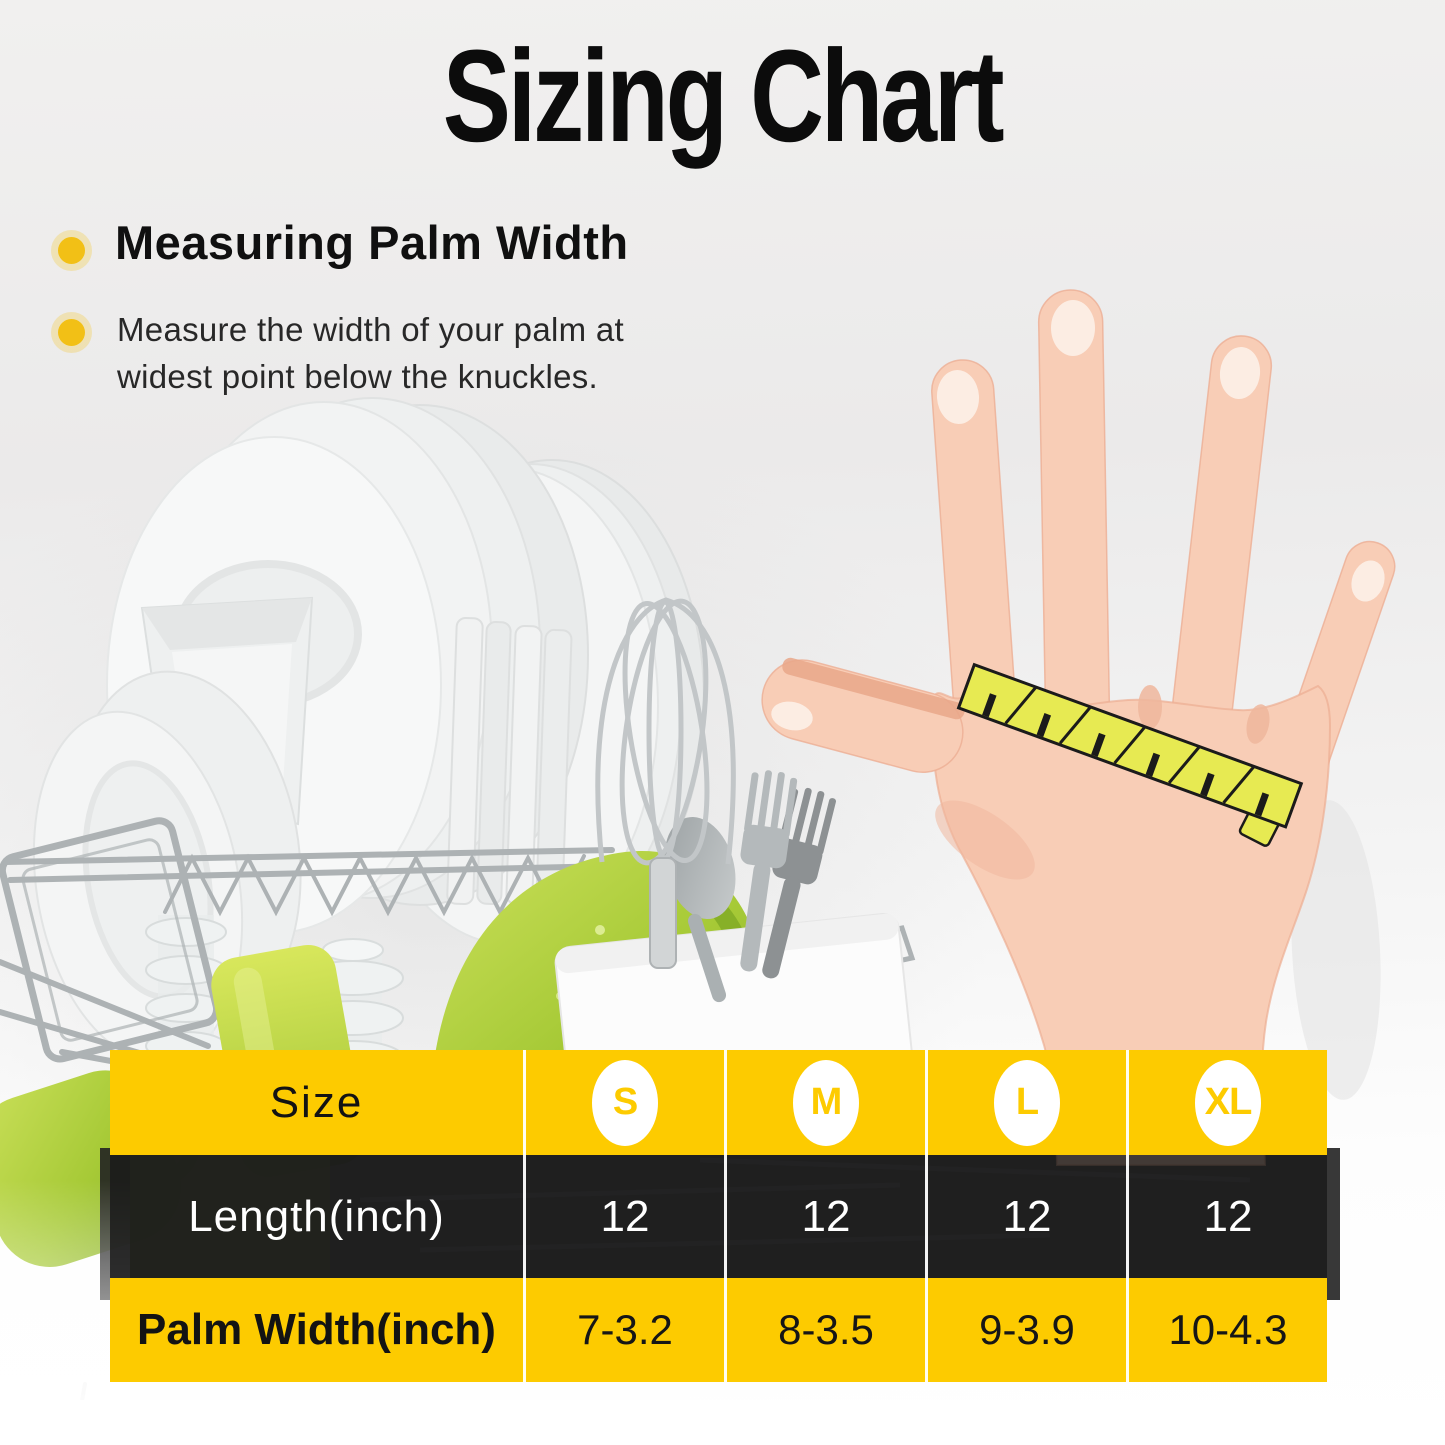  I want to click on spoon, so click(700, 910).